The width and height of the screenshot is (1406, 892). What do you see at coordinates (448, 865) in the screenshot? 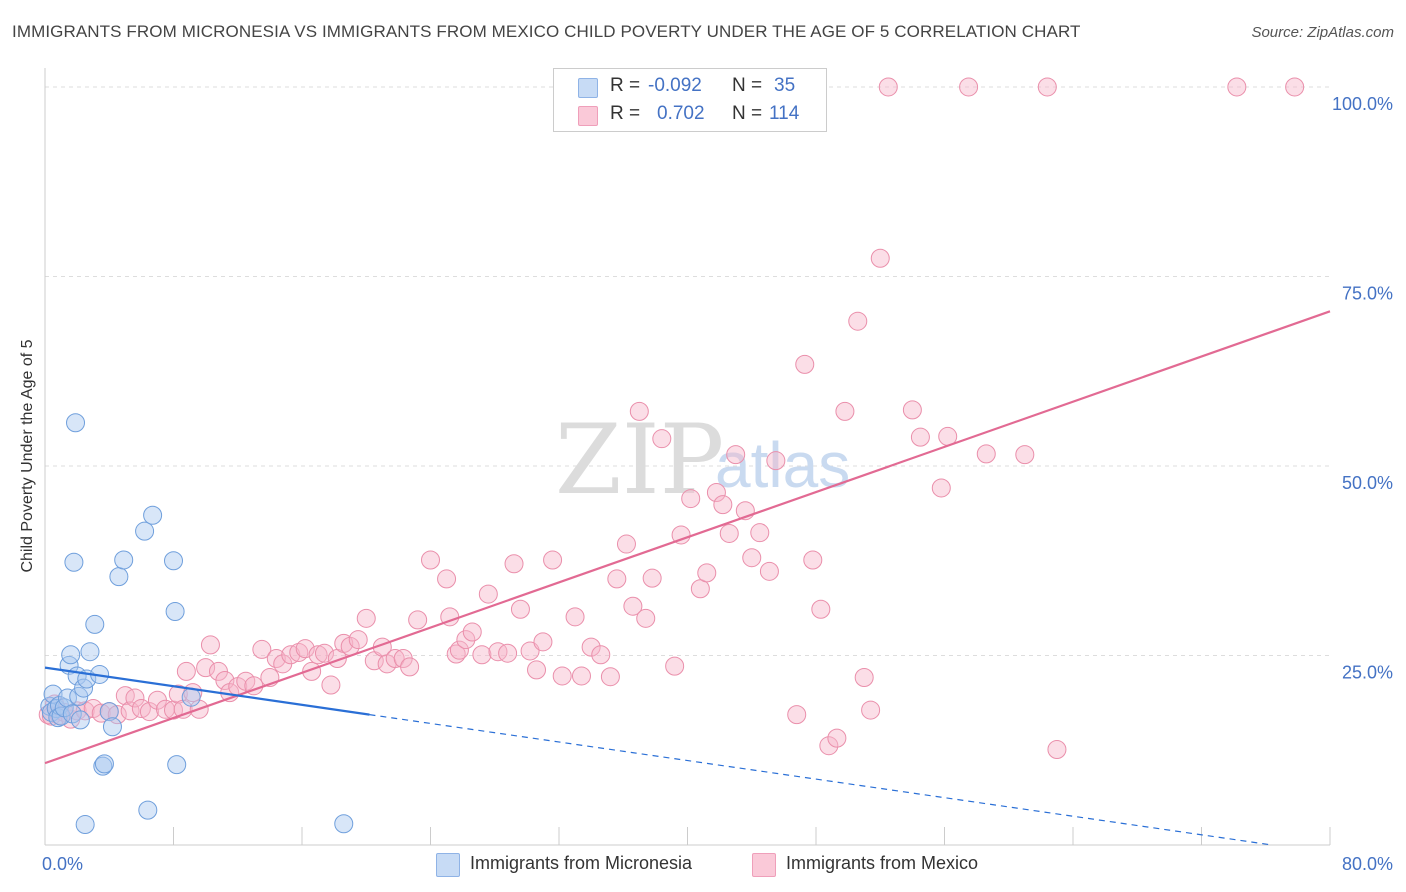
I see `series-swatch-micronesia` at bounding box center [448, 865].